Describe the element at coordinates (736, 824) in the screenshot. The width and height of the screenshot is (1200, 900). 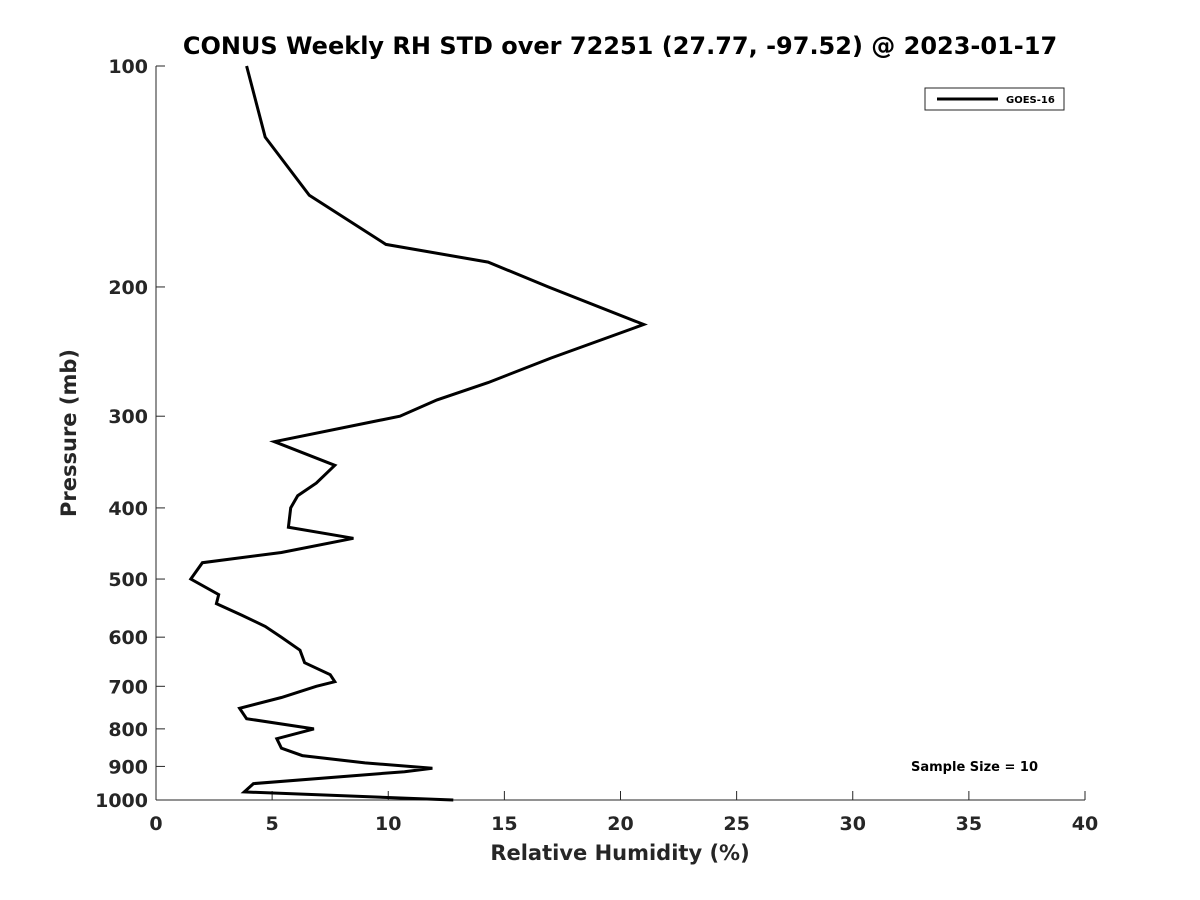
I see `x-tick-label: 25` at that location.